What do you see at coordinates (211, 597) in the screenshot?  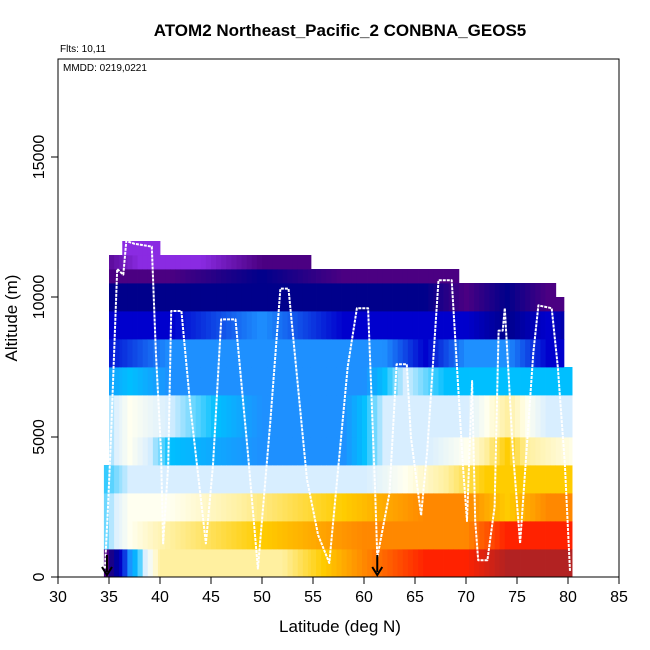 I see `x-tick-label: 45` at bounding box center [211, 597].